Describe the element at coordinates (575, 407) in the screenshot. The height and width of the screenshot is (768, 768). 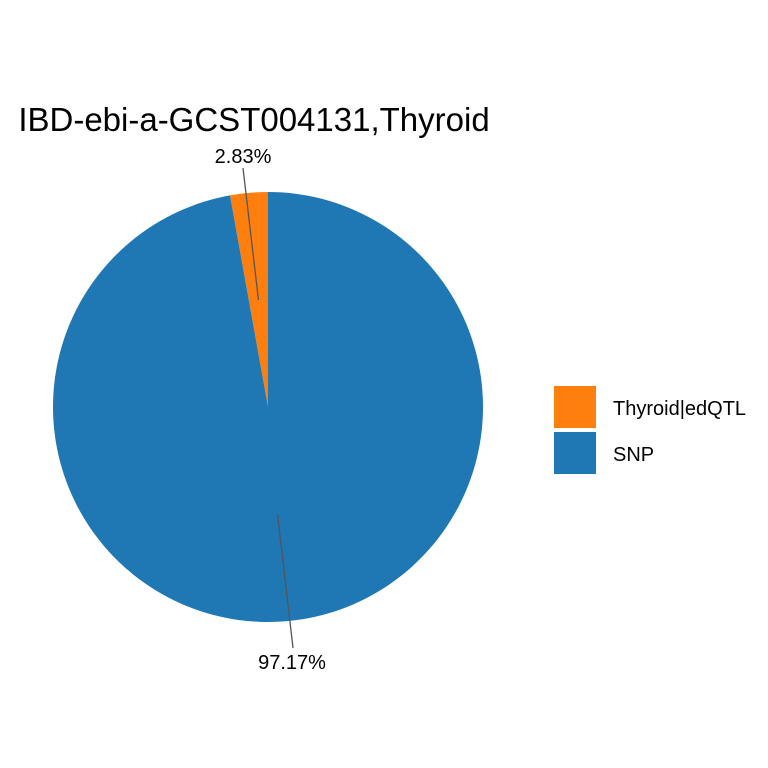
I see `legend-swatch-thyroid-edqtl` at that location.